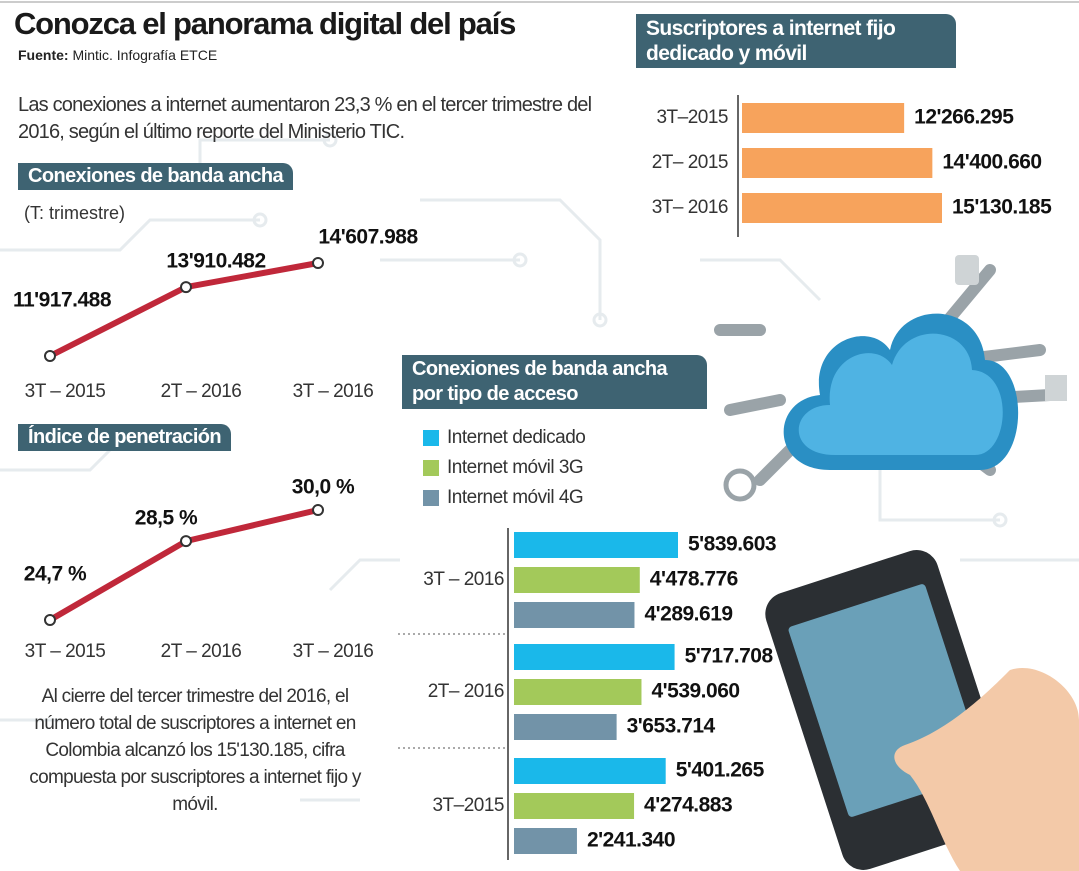 The image size is (1079, 871). What do you see at coordinates (265, 23) in the screenshot?
I see `page-title: Conozca el panorama digital del país` at bounding box center [265, 23].